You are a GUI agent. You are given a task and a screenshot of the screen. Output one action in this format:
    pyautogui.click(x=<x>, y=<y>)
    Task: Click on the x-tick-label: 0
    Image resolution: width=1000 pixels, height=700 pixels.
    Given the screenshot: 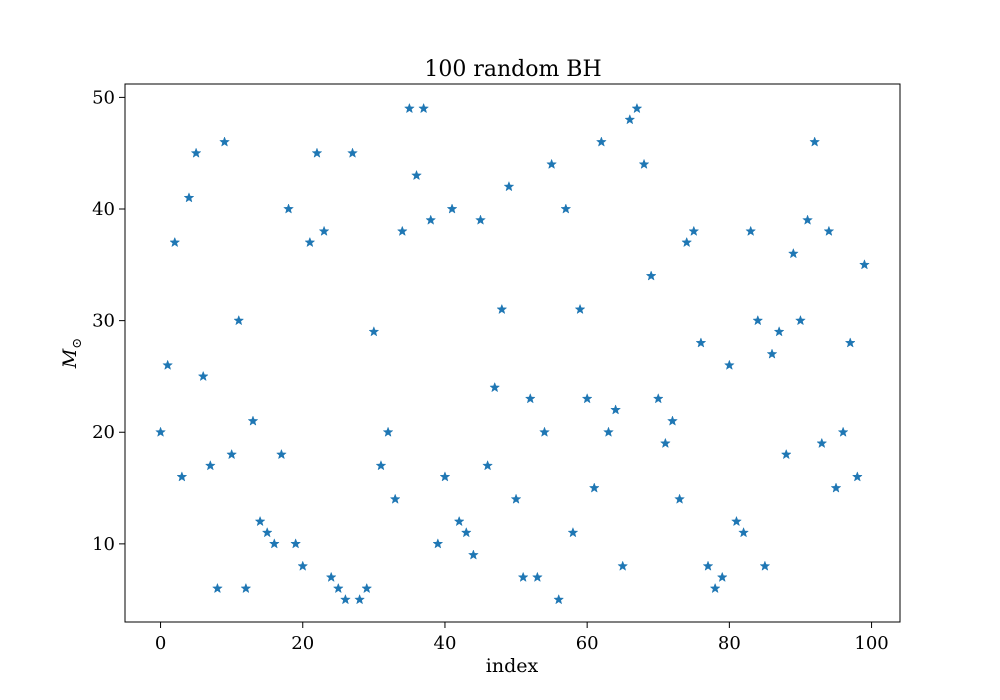 What is the action you would take?
    pyautogui.click(x=160, y=643)
    